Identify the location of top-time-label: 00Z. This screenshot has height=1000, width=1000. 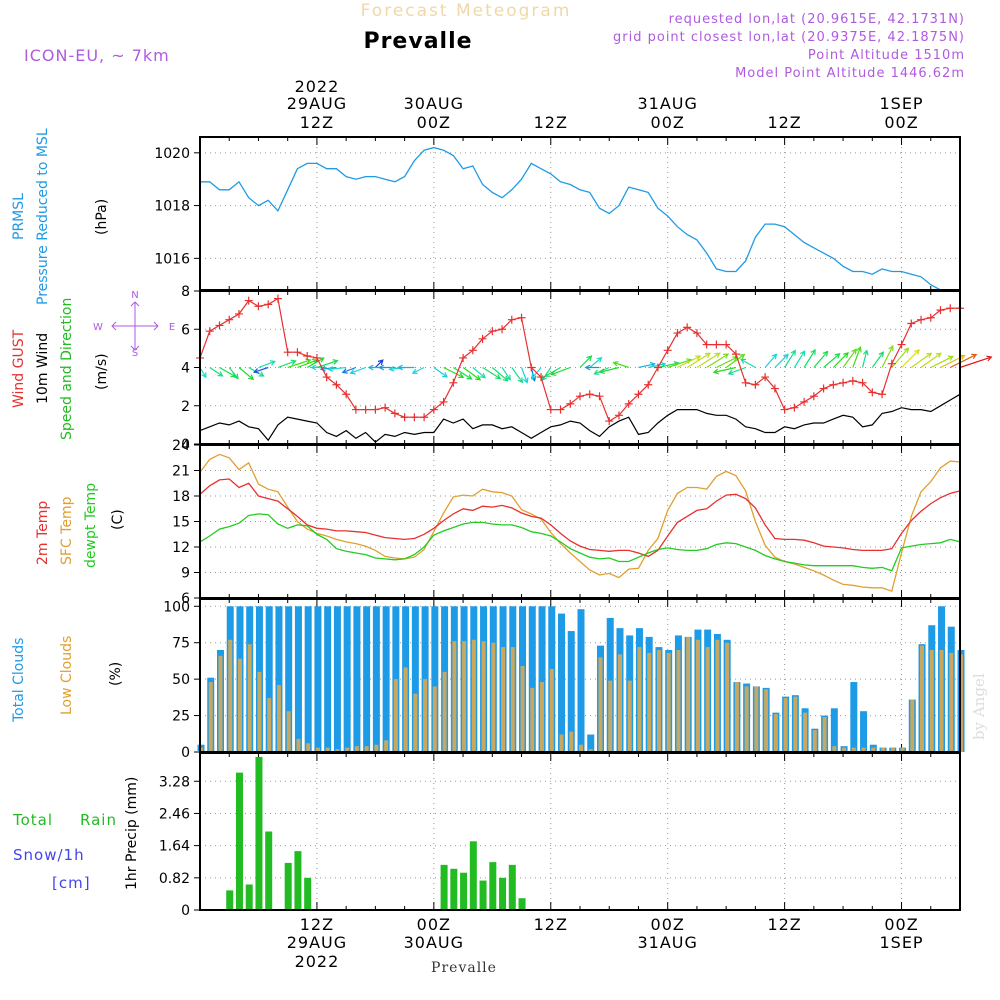
(668, 122).